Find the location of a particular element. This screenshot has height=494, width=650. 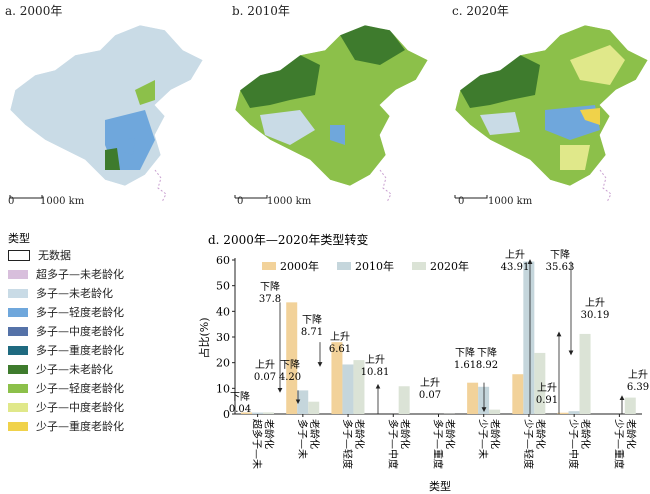

scale-b: 1000 km is located at coordinates (289, 201).